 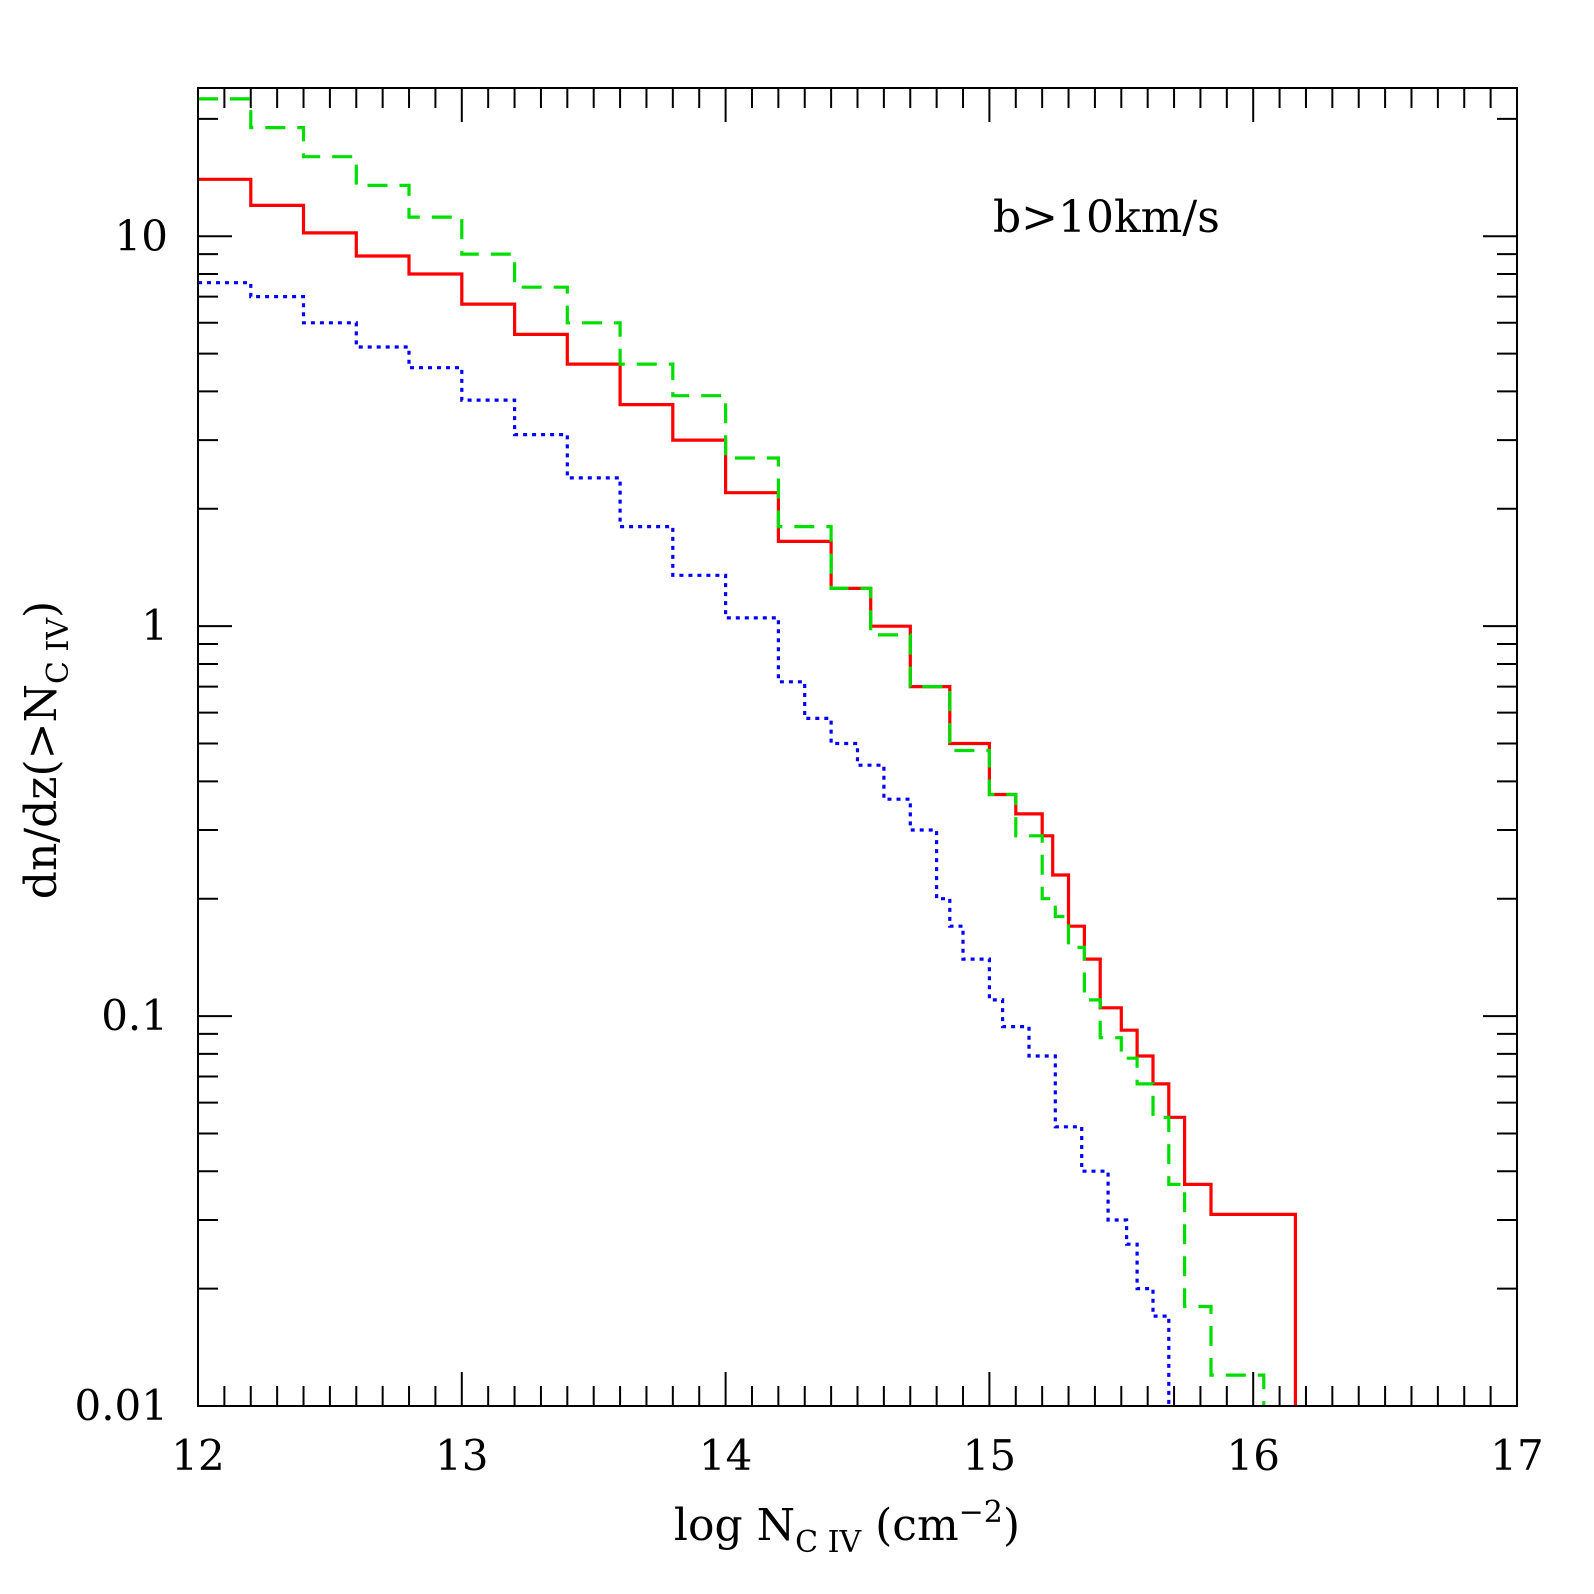 I want to click on x-tick-label: 14, so click(x=725, y=1455).